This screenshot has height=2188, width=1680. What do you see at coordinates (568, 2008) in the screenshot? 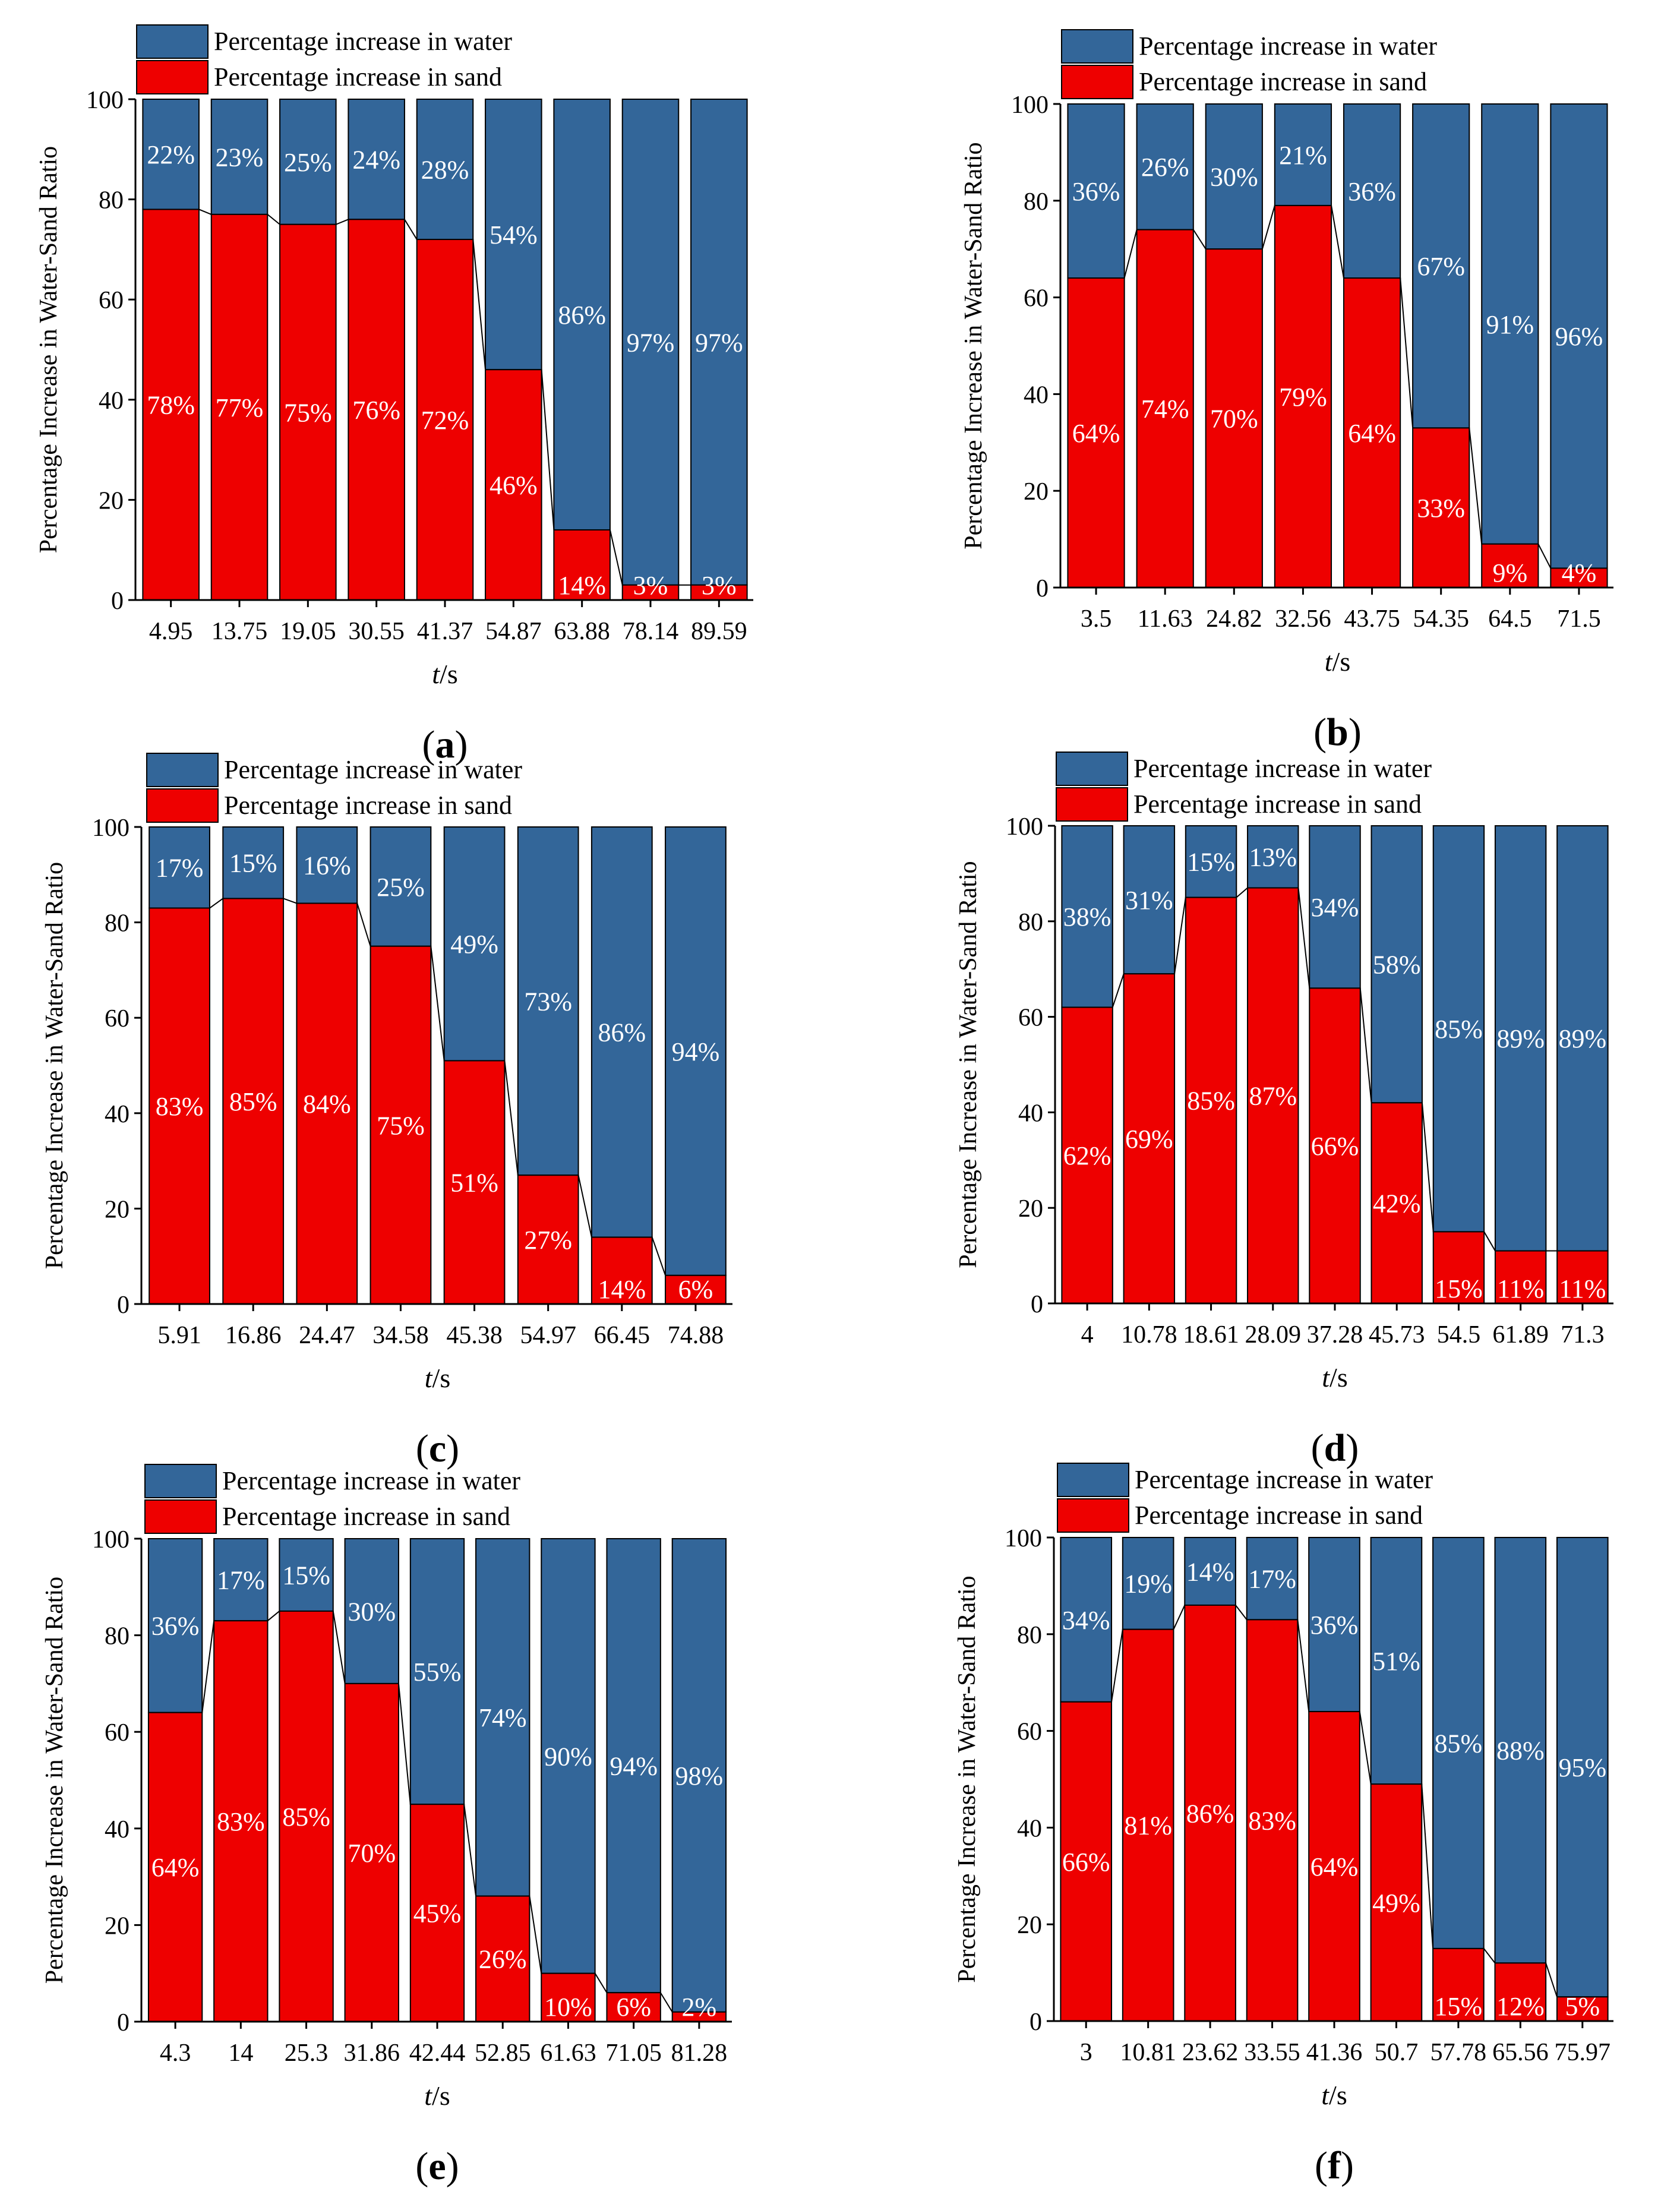
I see `sand-value-label: 10%` at bounding box center [568, 2008].